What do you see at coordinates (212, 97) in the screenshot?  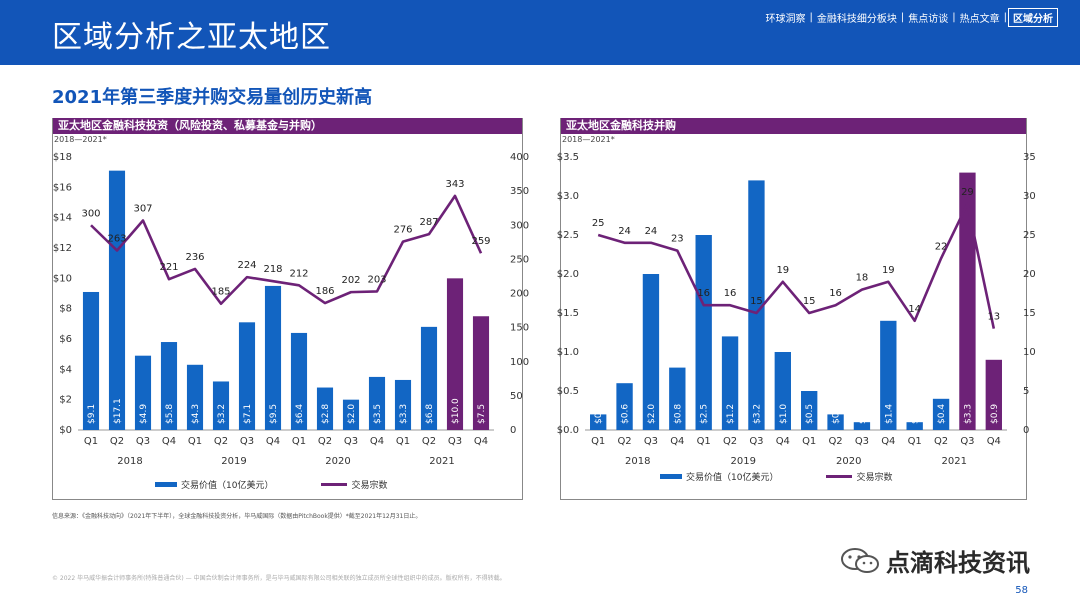 I see `section-heading: 2021年第三季度并购交易量创历史新高` at bounding box center [212, 97].